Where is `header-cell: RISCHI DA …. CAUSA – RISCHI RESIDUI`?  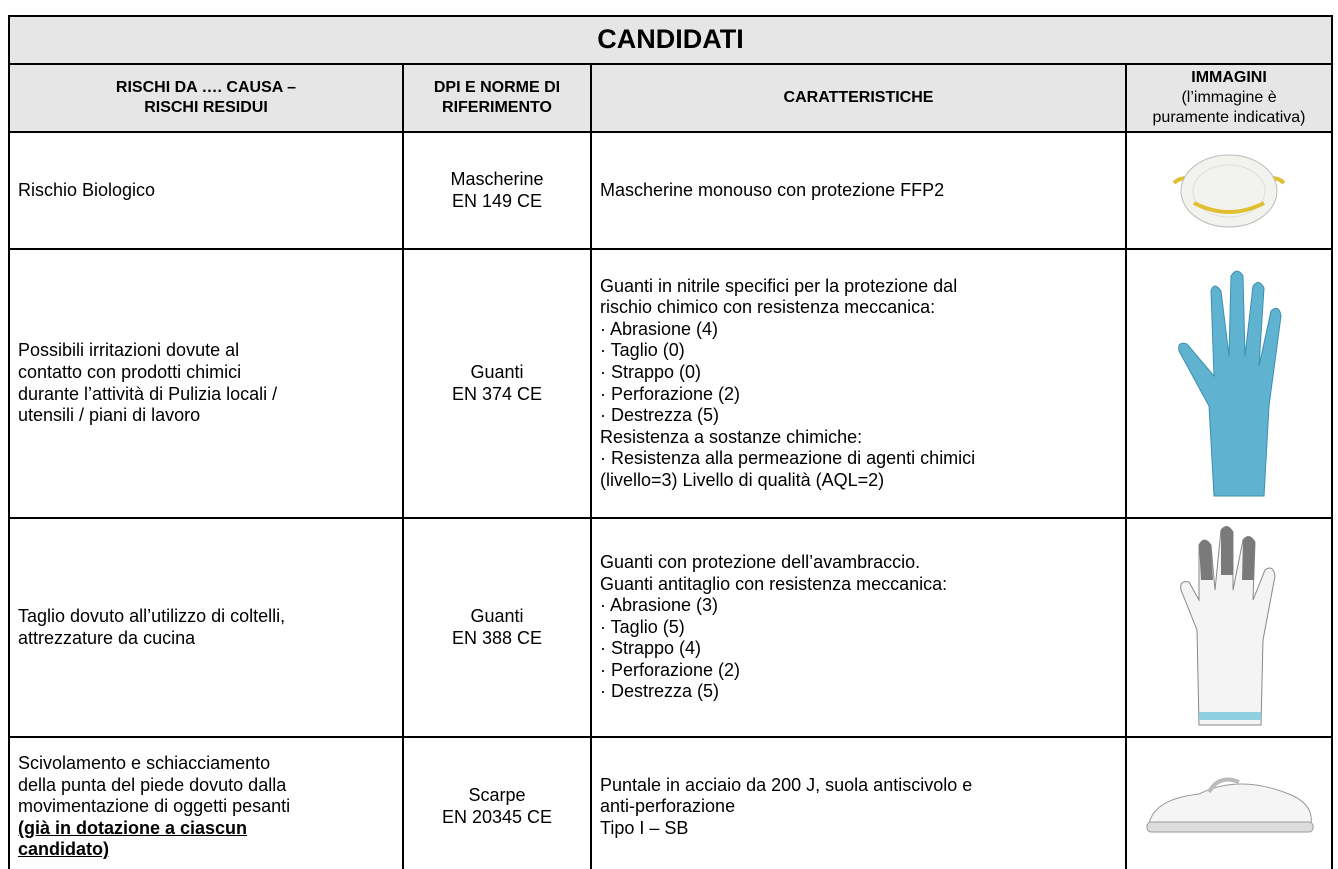
header-cell: RISCHI DA …. CAUSA – RISCHI RESIDUI is located at coordinates (206, 98).